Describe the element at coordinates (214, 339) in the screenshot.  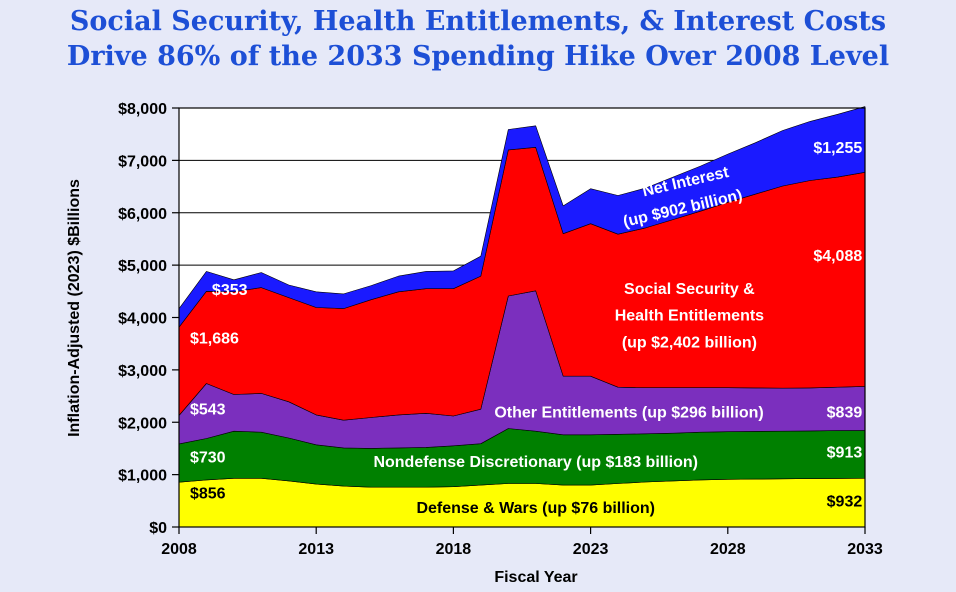
I see `annotation-3: $1,686` at that location.